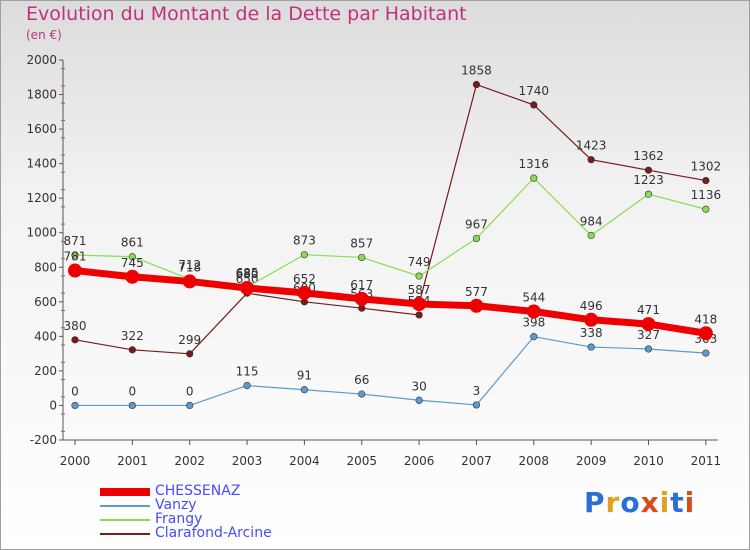 The height and width of the screenshot is (550, 750). Describe the element at coordinates (213, 533) in the screenshot. I see `legend-label: Clarafond-Arcine` at that location.